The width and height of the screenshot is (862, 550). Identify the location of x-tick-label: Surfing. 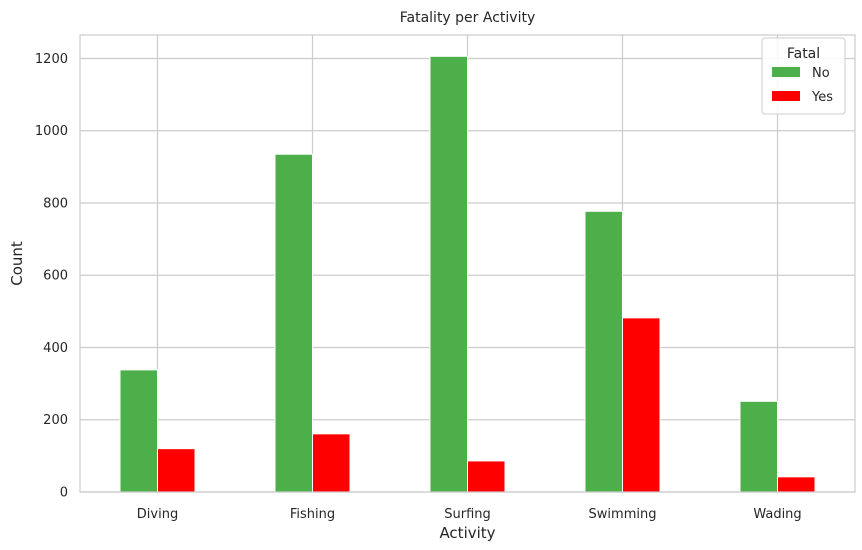
(467, 514).